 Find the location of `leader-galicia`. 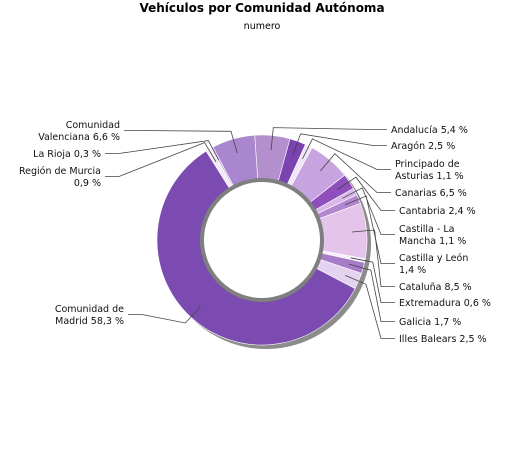

leader-galicia is located at coordinates (372, 292).